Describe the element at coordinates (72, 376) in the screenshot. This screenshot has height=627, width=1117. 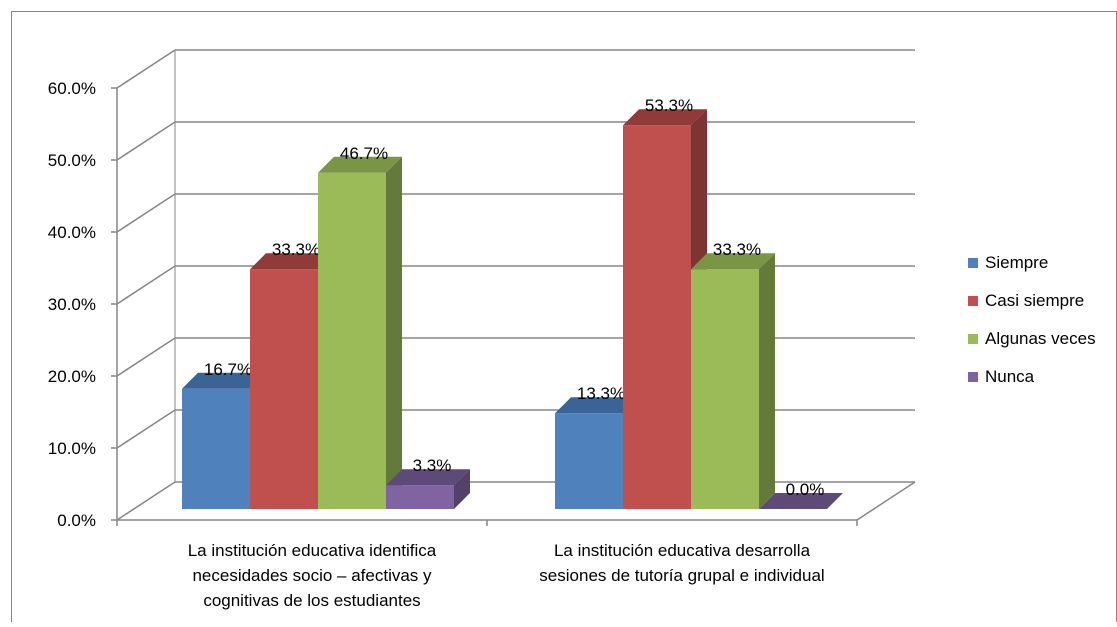
I see `y-tick-label: 20.0%` at that location.